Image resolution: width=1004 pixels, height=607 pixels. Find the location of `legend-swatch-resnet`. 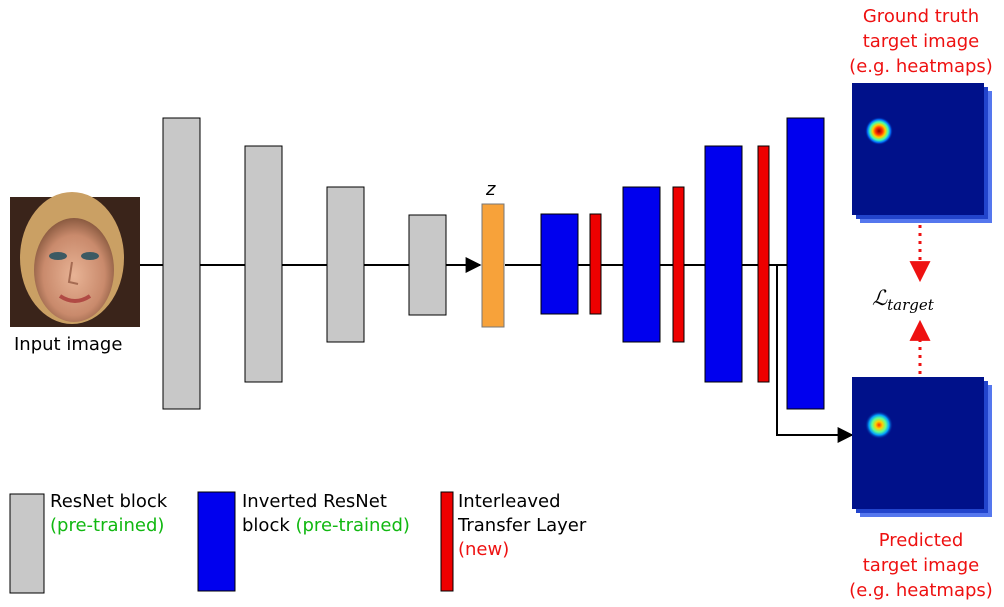

legend-swatch-resnet is located at coordinates (27, 543).